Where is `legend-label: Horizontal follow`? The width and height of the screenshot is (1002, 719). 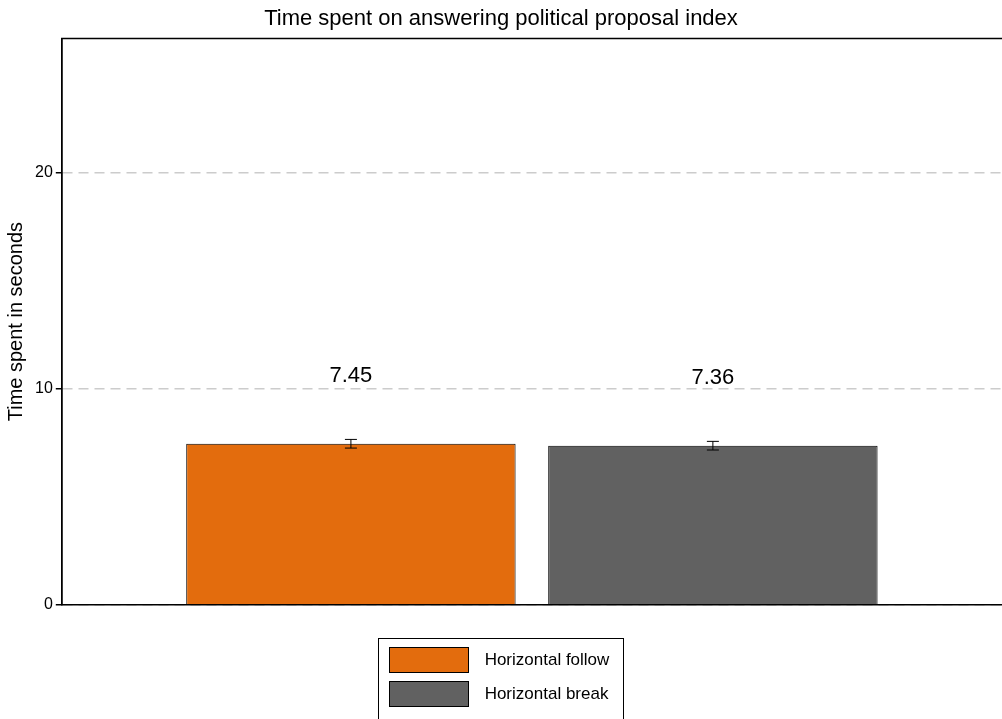
legend-label: Horizontal follow is located at coordinates (547, 660).